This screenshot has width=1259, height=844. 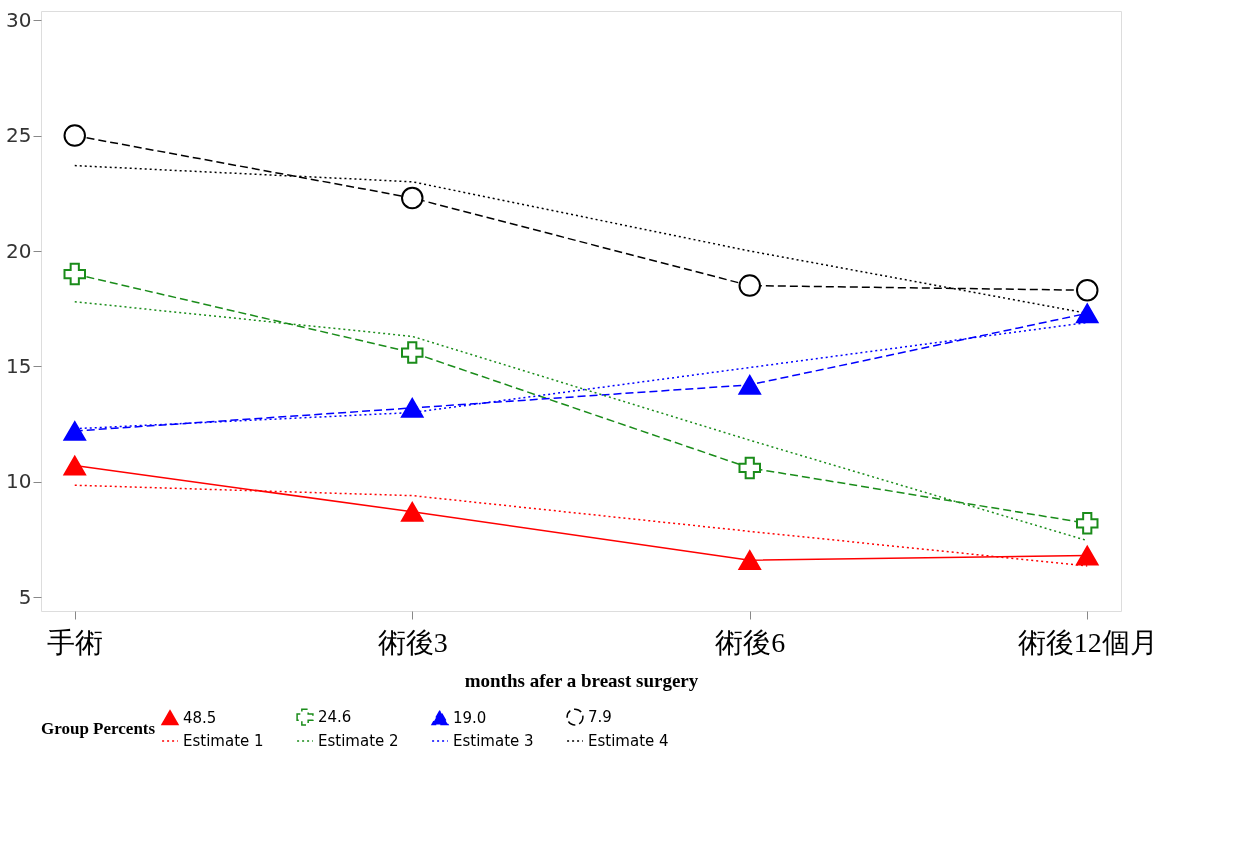 I want to click on legend-label: Estimate 3, so click(x=493, y=741).